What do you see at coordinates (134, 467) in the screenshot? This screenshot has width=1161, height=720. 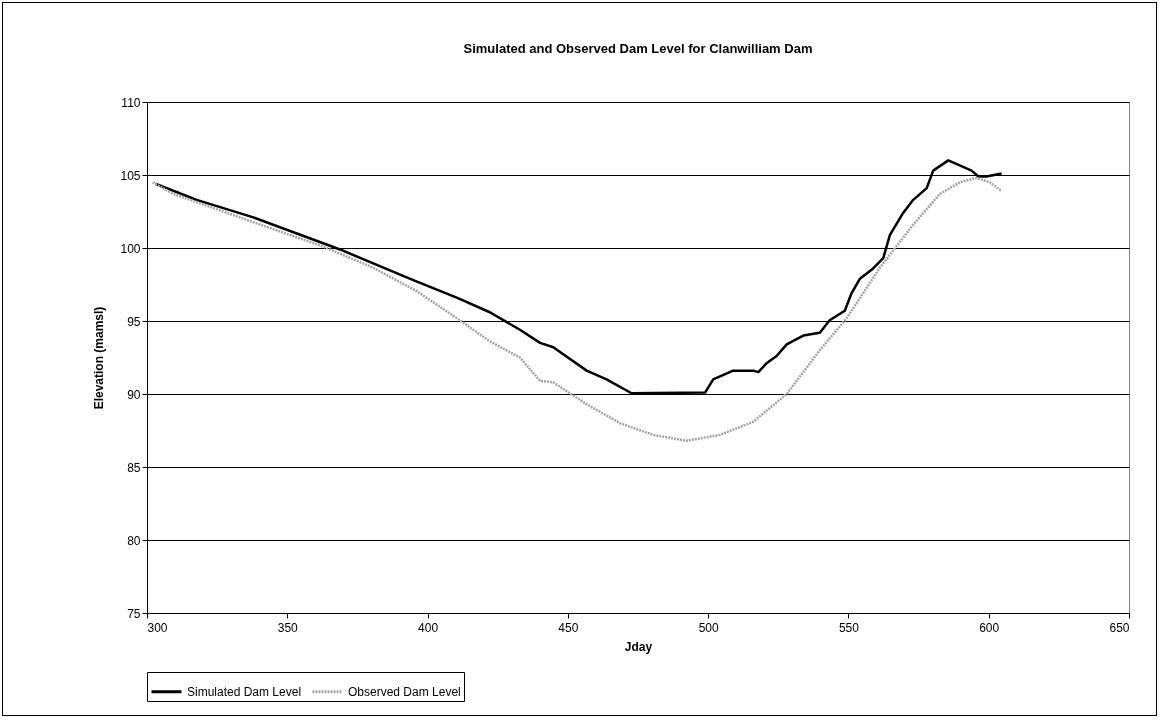 I see `y-tick-label: 85` at bounding box center [134, 467].